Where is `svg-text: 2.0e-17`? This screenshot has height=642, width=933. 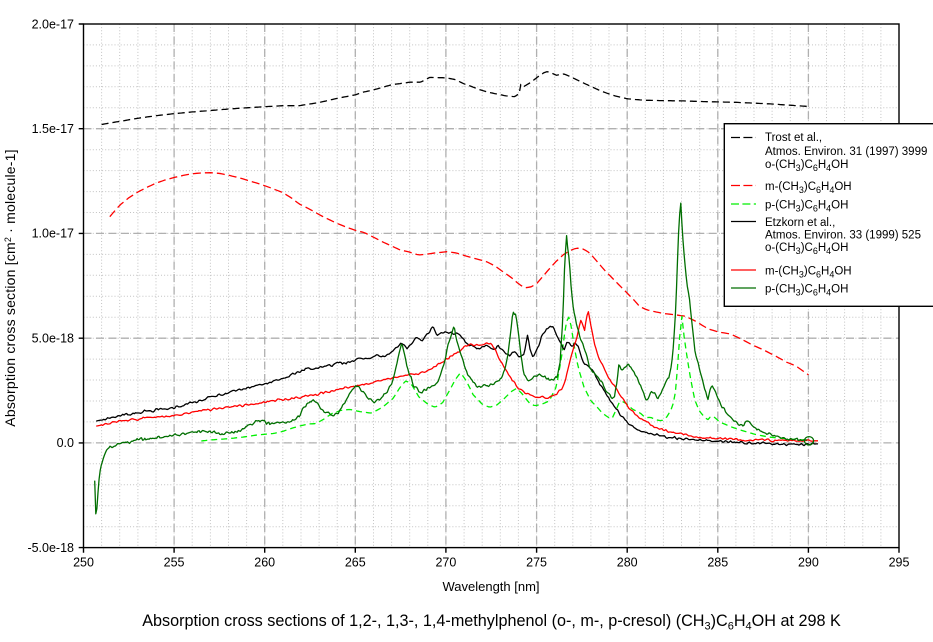
svg-text: 2.0e-17 is located at coordinates (53, 24).